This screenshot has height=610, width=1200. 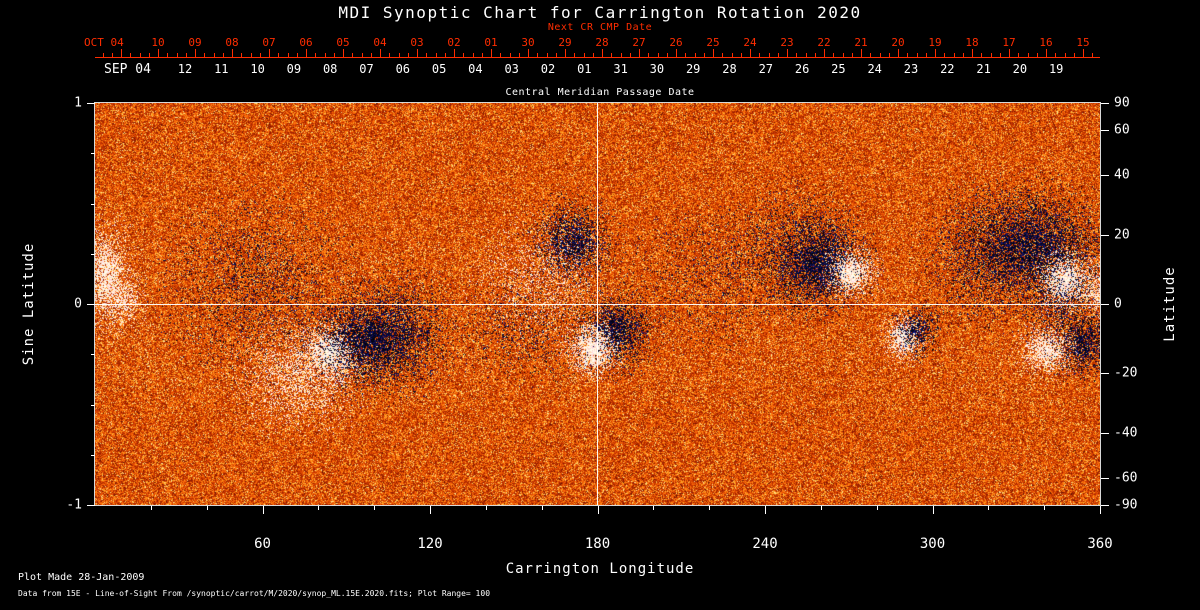 What do you see at coordinates (729, 69) in the screenshot?
I see `sep-day-label: 28` at bounding box center [729, 69].